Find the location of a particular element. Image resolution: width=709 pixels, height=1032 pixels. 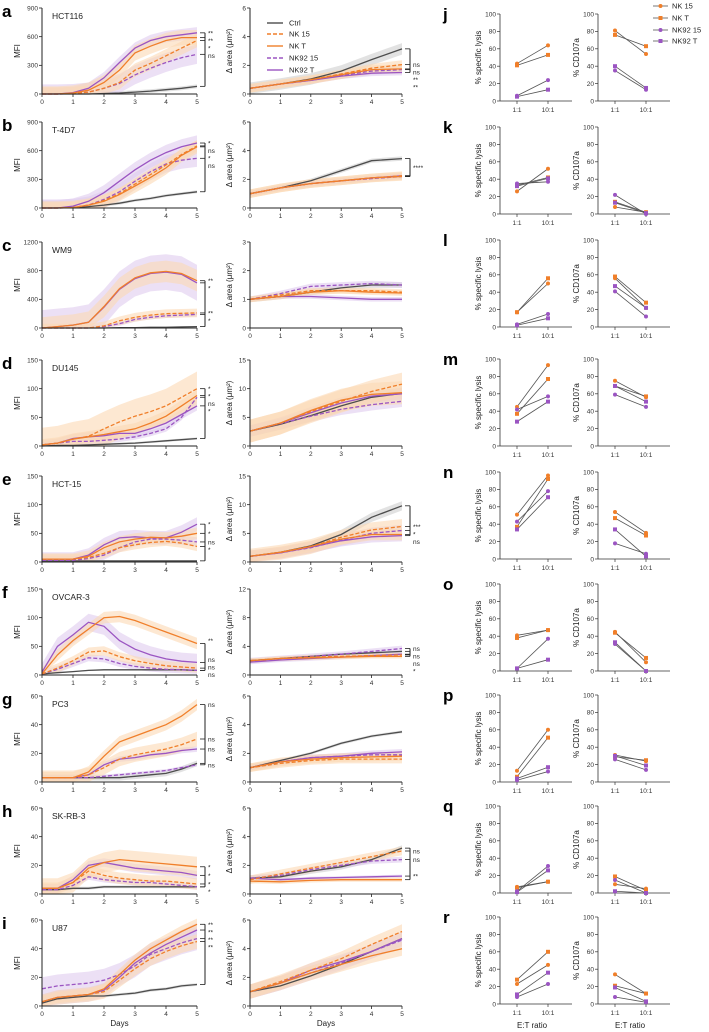

y-tick-label: 40 is located at coordinates (591, 859).